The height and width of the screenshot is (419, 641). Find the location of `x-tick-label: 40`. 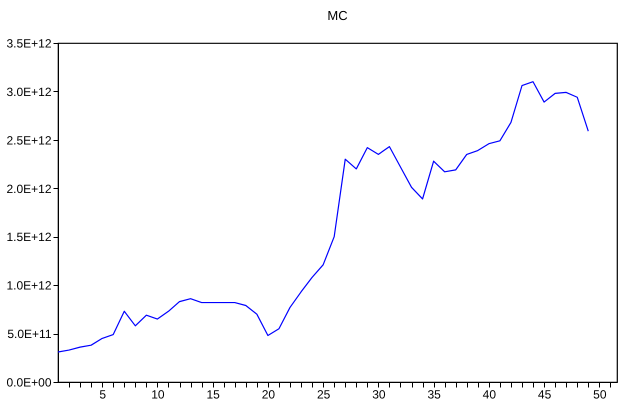

x-tick-label: 40 is located at coordinates (489, 395).